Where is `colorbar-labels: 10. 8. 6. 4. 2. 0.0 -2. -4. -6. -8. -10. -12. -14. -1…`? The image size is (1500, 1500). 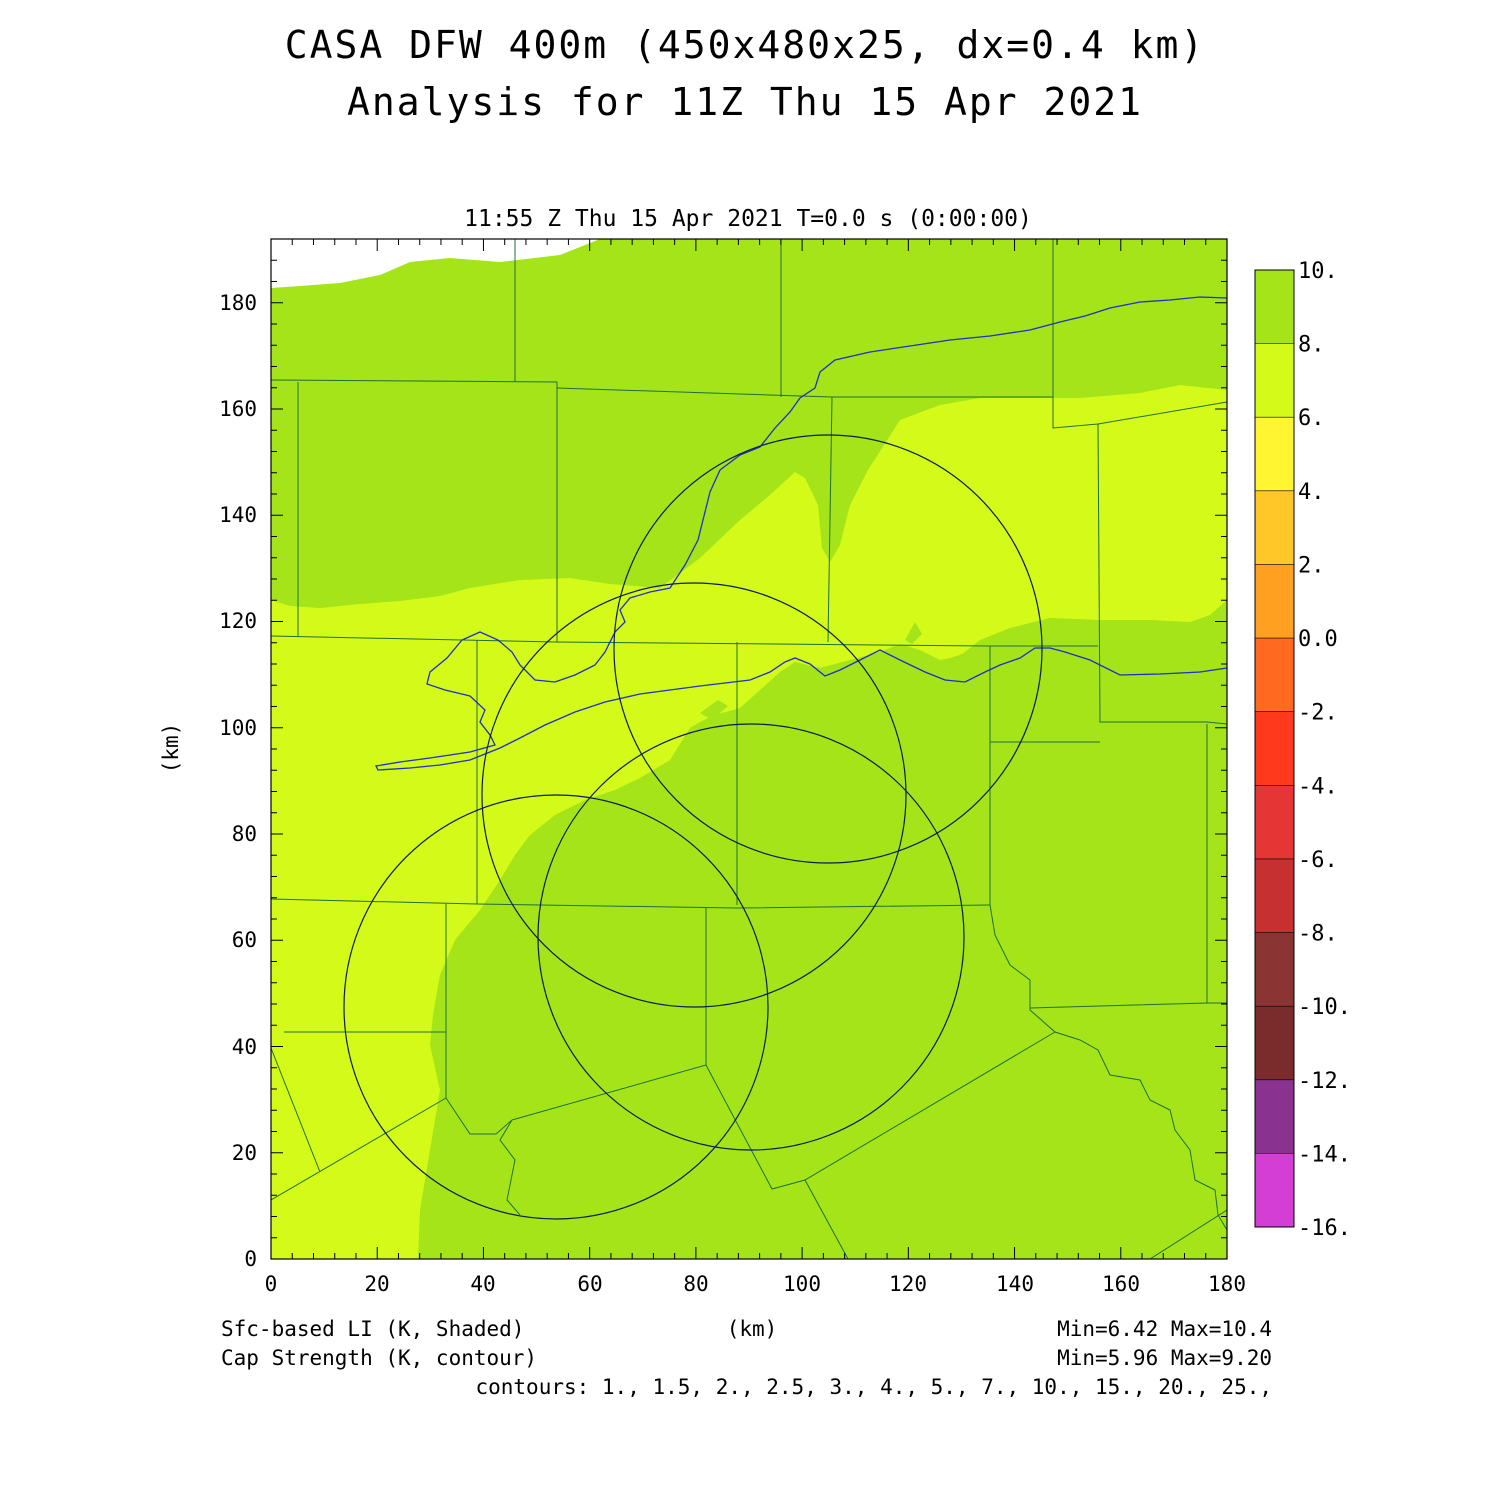 colorbar-labels: 10. 8. 6. 4. 2. 0.0 -2. -4. -6. -8. -10. -12. -14. -1… is located at coordinates (1303, 750).